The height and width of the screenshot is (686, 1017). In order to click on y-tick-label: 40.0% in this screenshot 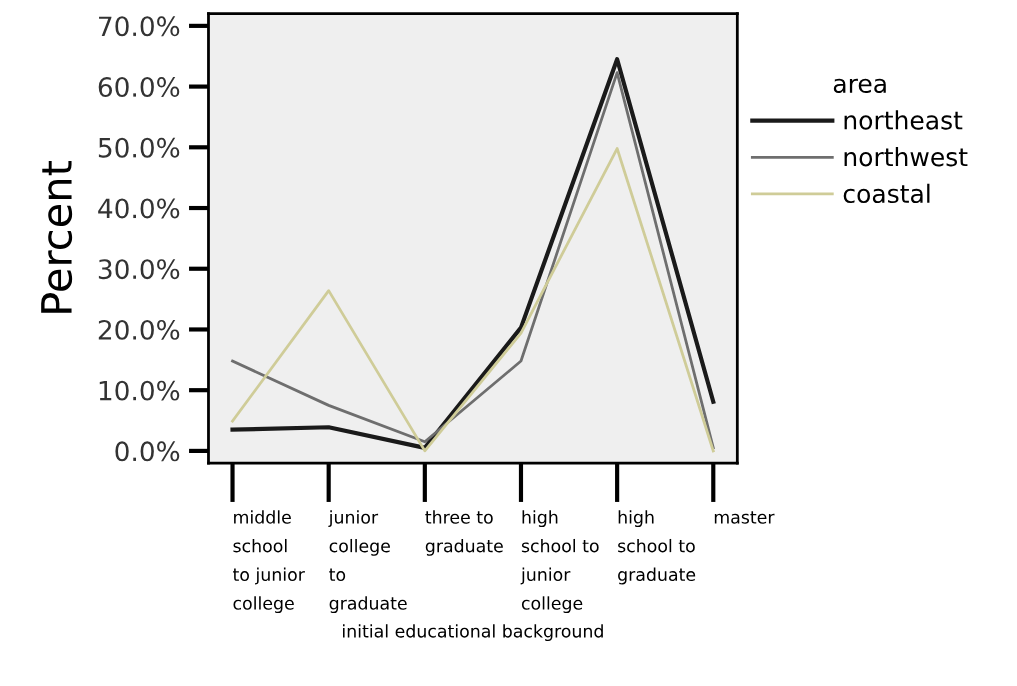, I will do `click(139, 208)`.